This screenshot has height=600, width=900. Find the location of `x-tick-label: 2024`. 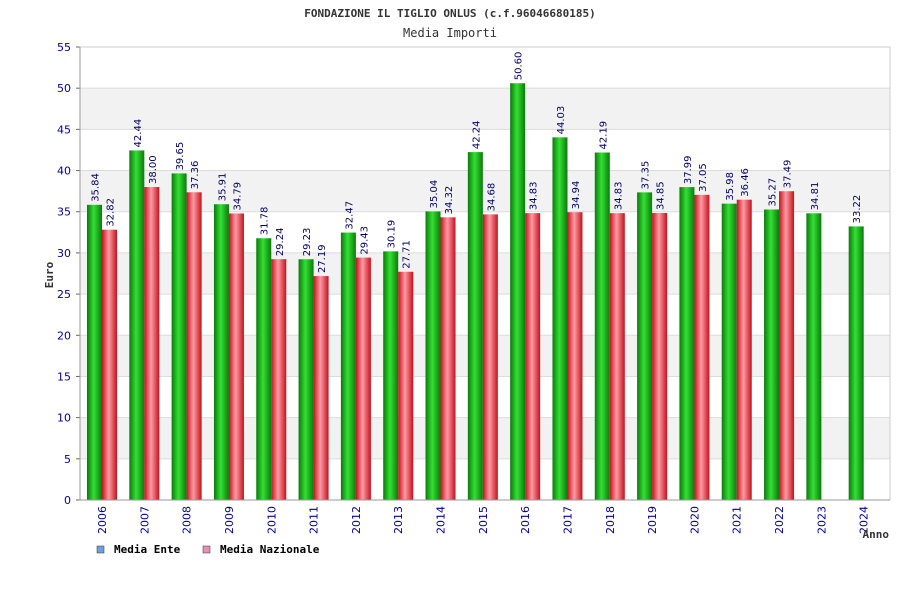

x-tick-label: 2024 is located at coordinates (864, 520).